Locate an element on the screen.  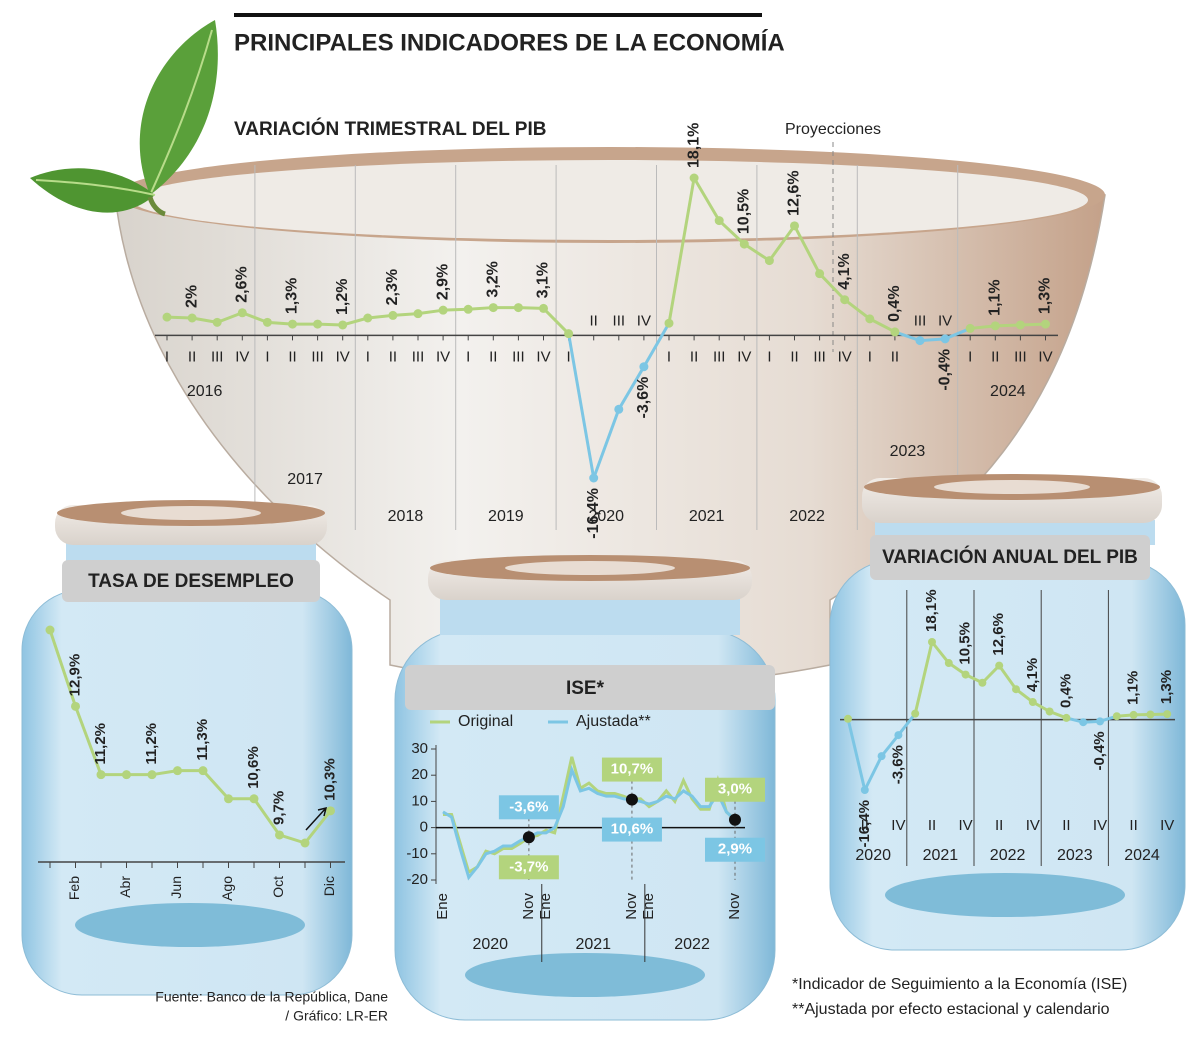
year-label: 2023 is located at coordinates (908, 451).